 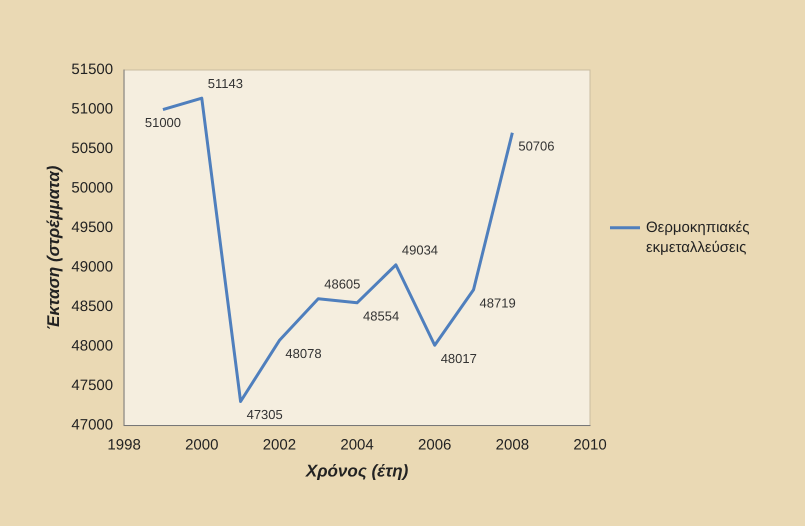 I want to click on y-tick-label: 48500, so click(x=92, y=307).